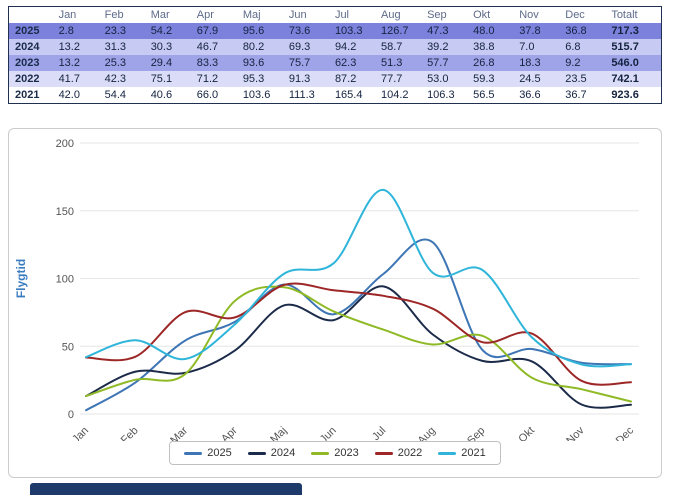 This screenshot has height=495, width=673. I want to click on column-header: Dec, so click(582, 14).